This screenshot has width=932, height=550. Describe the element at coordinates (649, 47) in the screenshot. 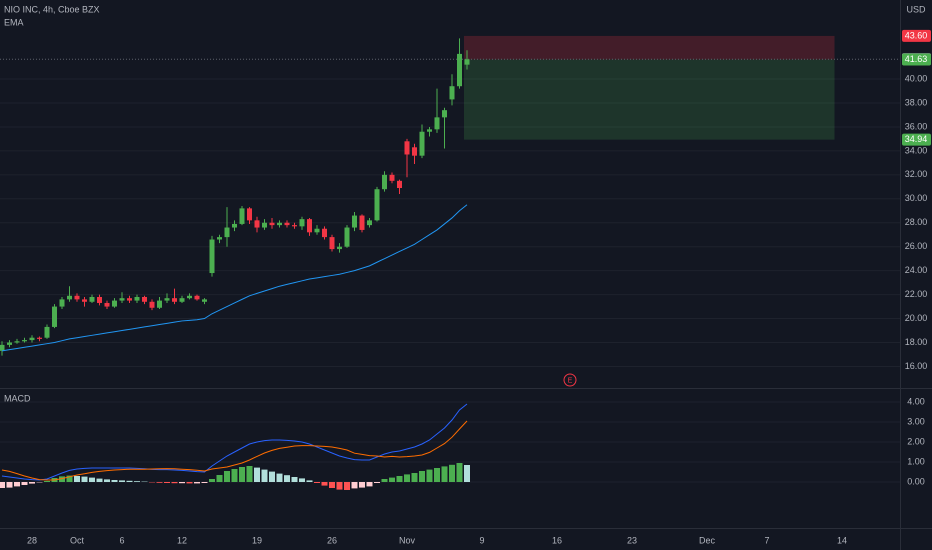

I see `stop-zone` at that location.